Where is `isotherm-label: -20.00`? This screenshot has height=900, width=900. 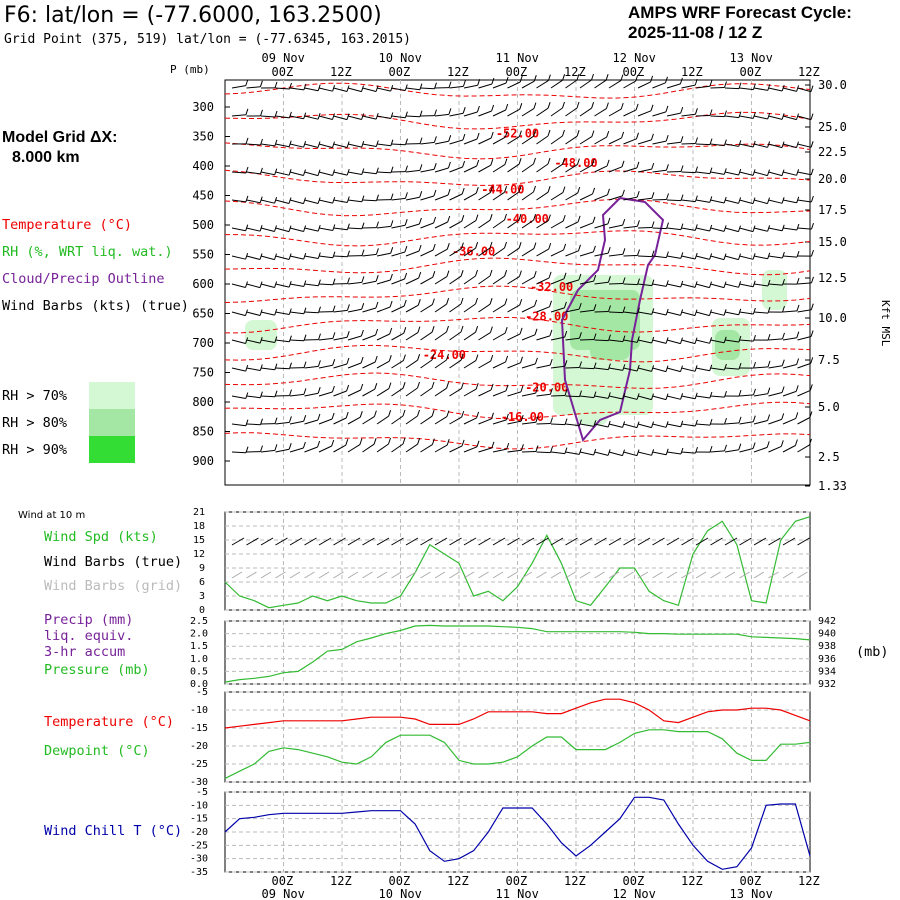 isotherm-label: -20.00 is located at coordinates (546, 387).